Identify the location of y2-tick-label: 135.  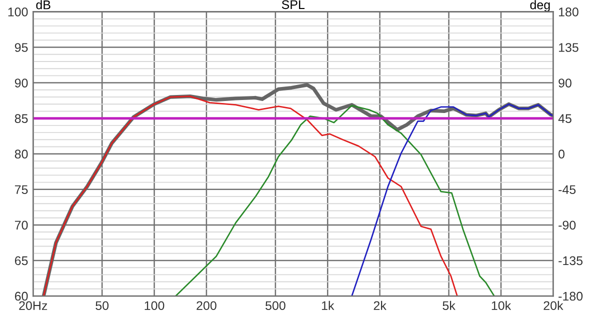
(568, 47).